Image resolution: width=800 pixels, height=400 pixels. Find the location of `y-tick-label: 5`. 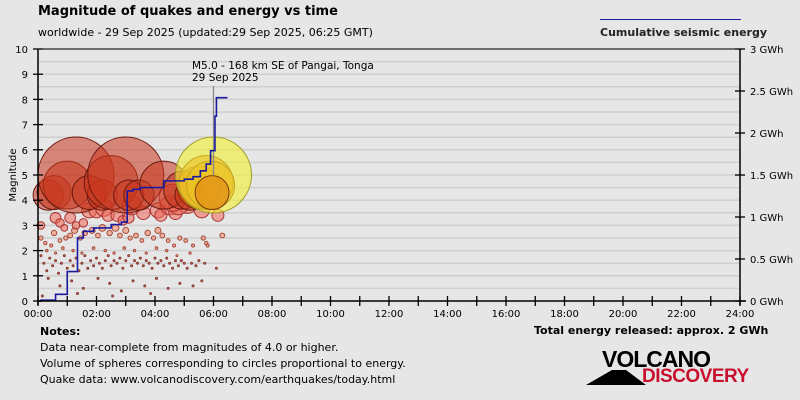

y-tick-label: 5 is located at coordinates (25, 176).